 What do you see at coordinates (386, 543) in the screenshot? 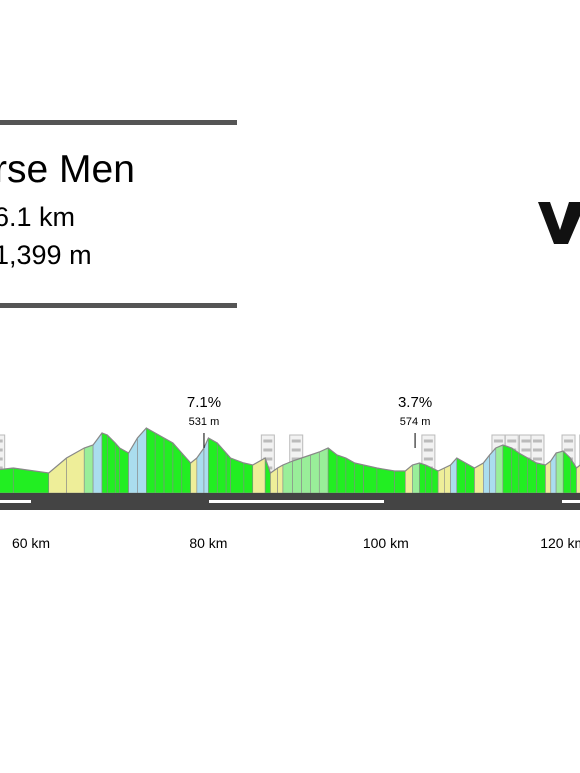
I see `tick-label: 100 km` at bounding box center [386, 543].